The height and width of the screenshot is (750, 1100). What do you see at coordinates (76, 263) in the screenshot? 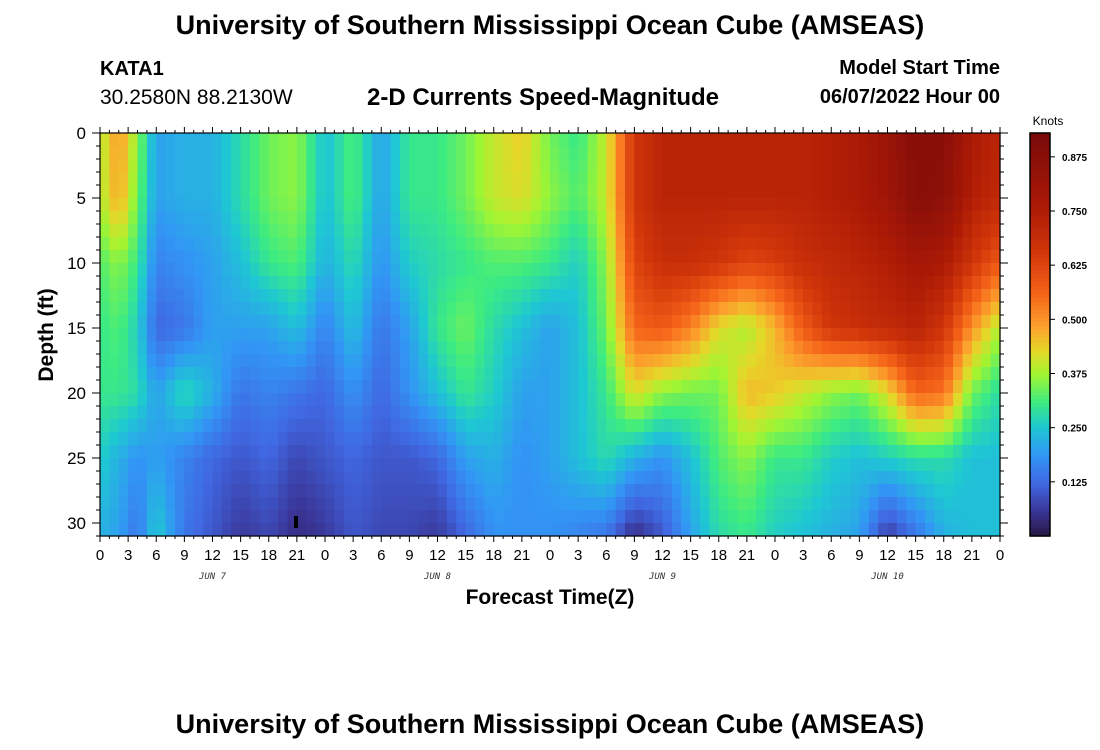
I see `y-tick-label: 10` at bounding box center [76, 263].